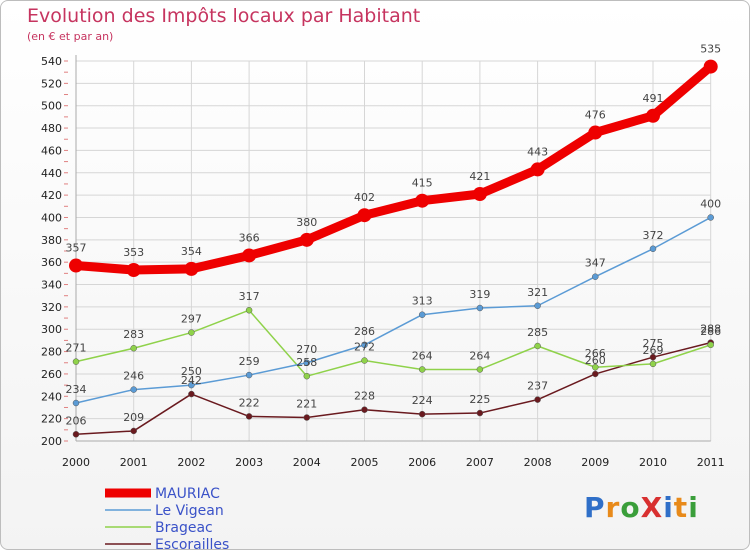 The width and height of the screenshot is (750, 551). Describe the element at coordinates (595, 263) in the screenshot. I see `data-label: 347` at that location.